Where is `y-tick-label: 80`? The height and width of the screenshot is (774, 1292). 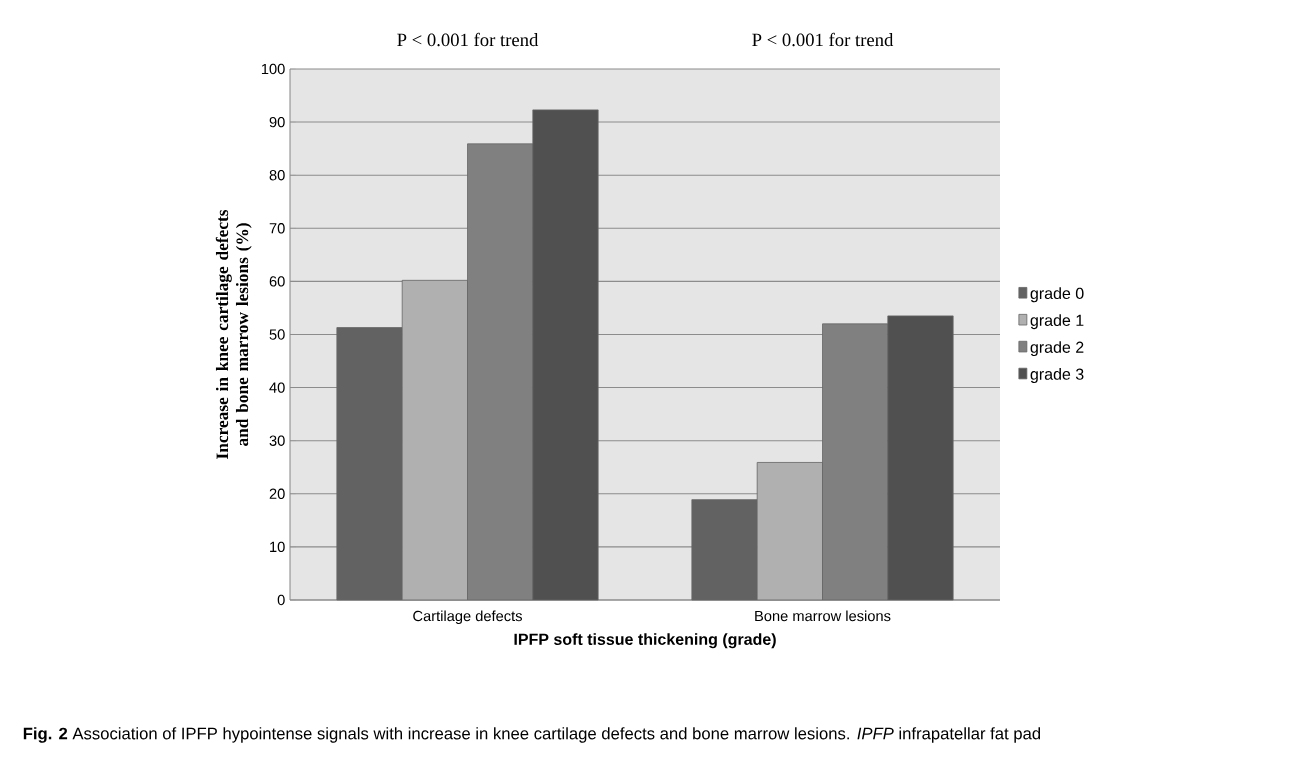 y-tick-label: 80 is located at coordinates (277, 175).